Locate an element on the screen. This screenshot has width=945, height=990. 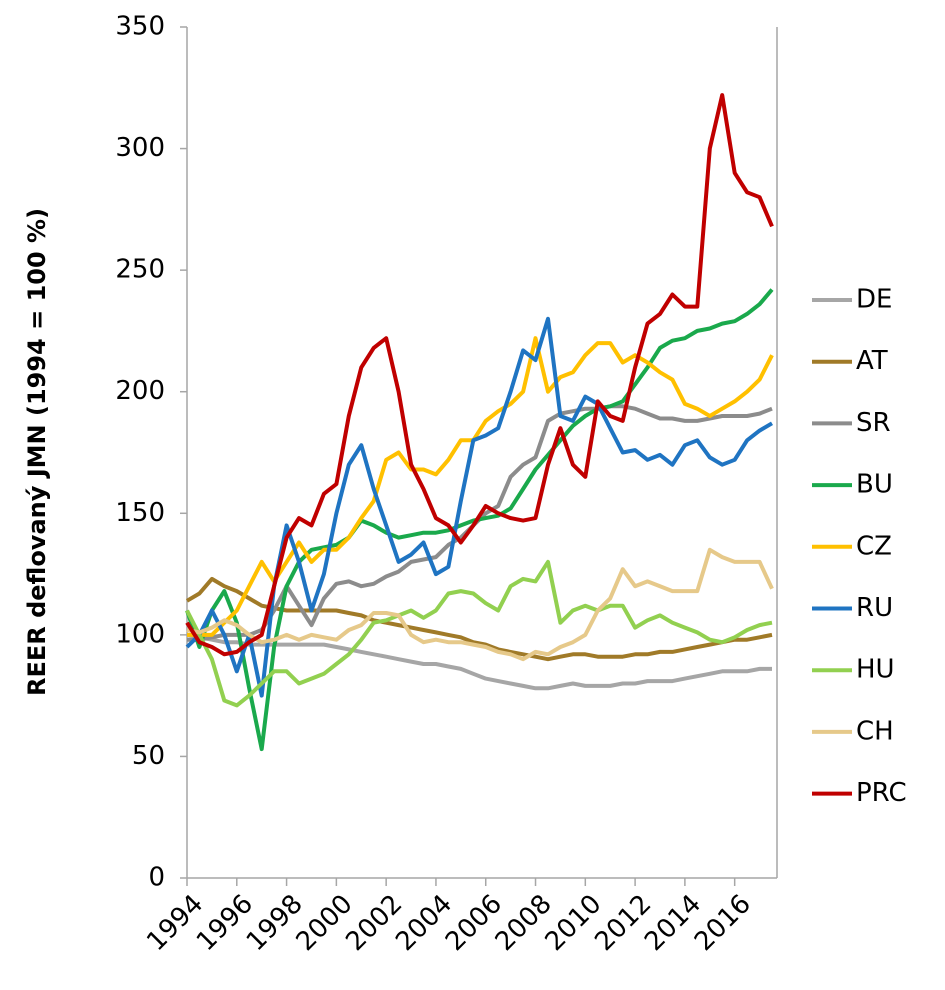
x-tick-label: 2016 is located at coordinates (723, 923).